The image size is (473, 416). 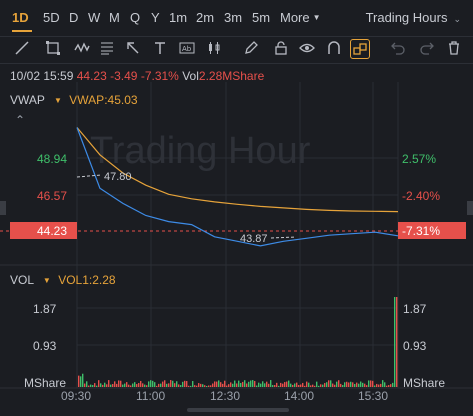 What do you see at coordinates (43, 230) in the screenshot?
I see `last-price-tag-left: 44.23` at bounding box center [43, 230].